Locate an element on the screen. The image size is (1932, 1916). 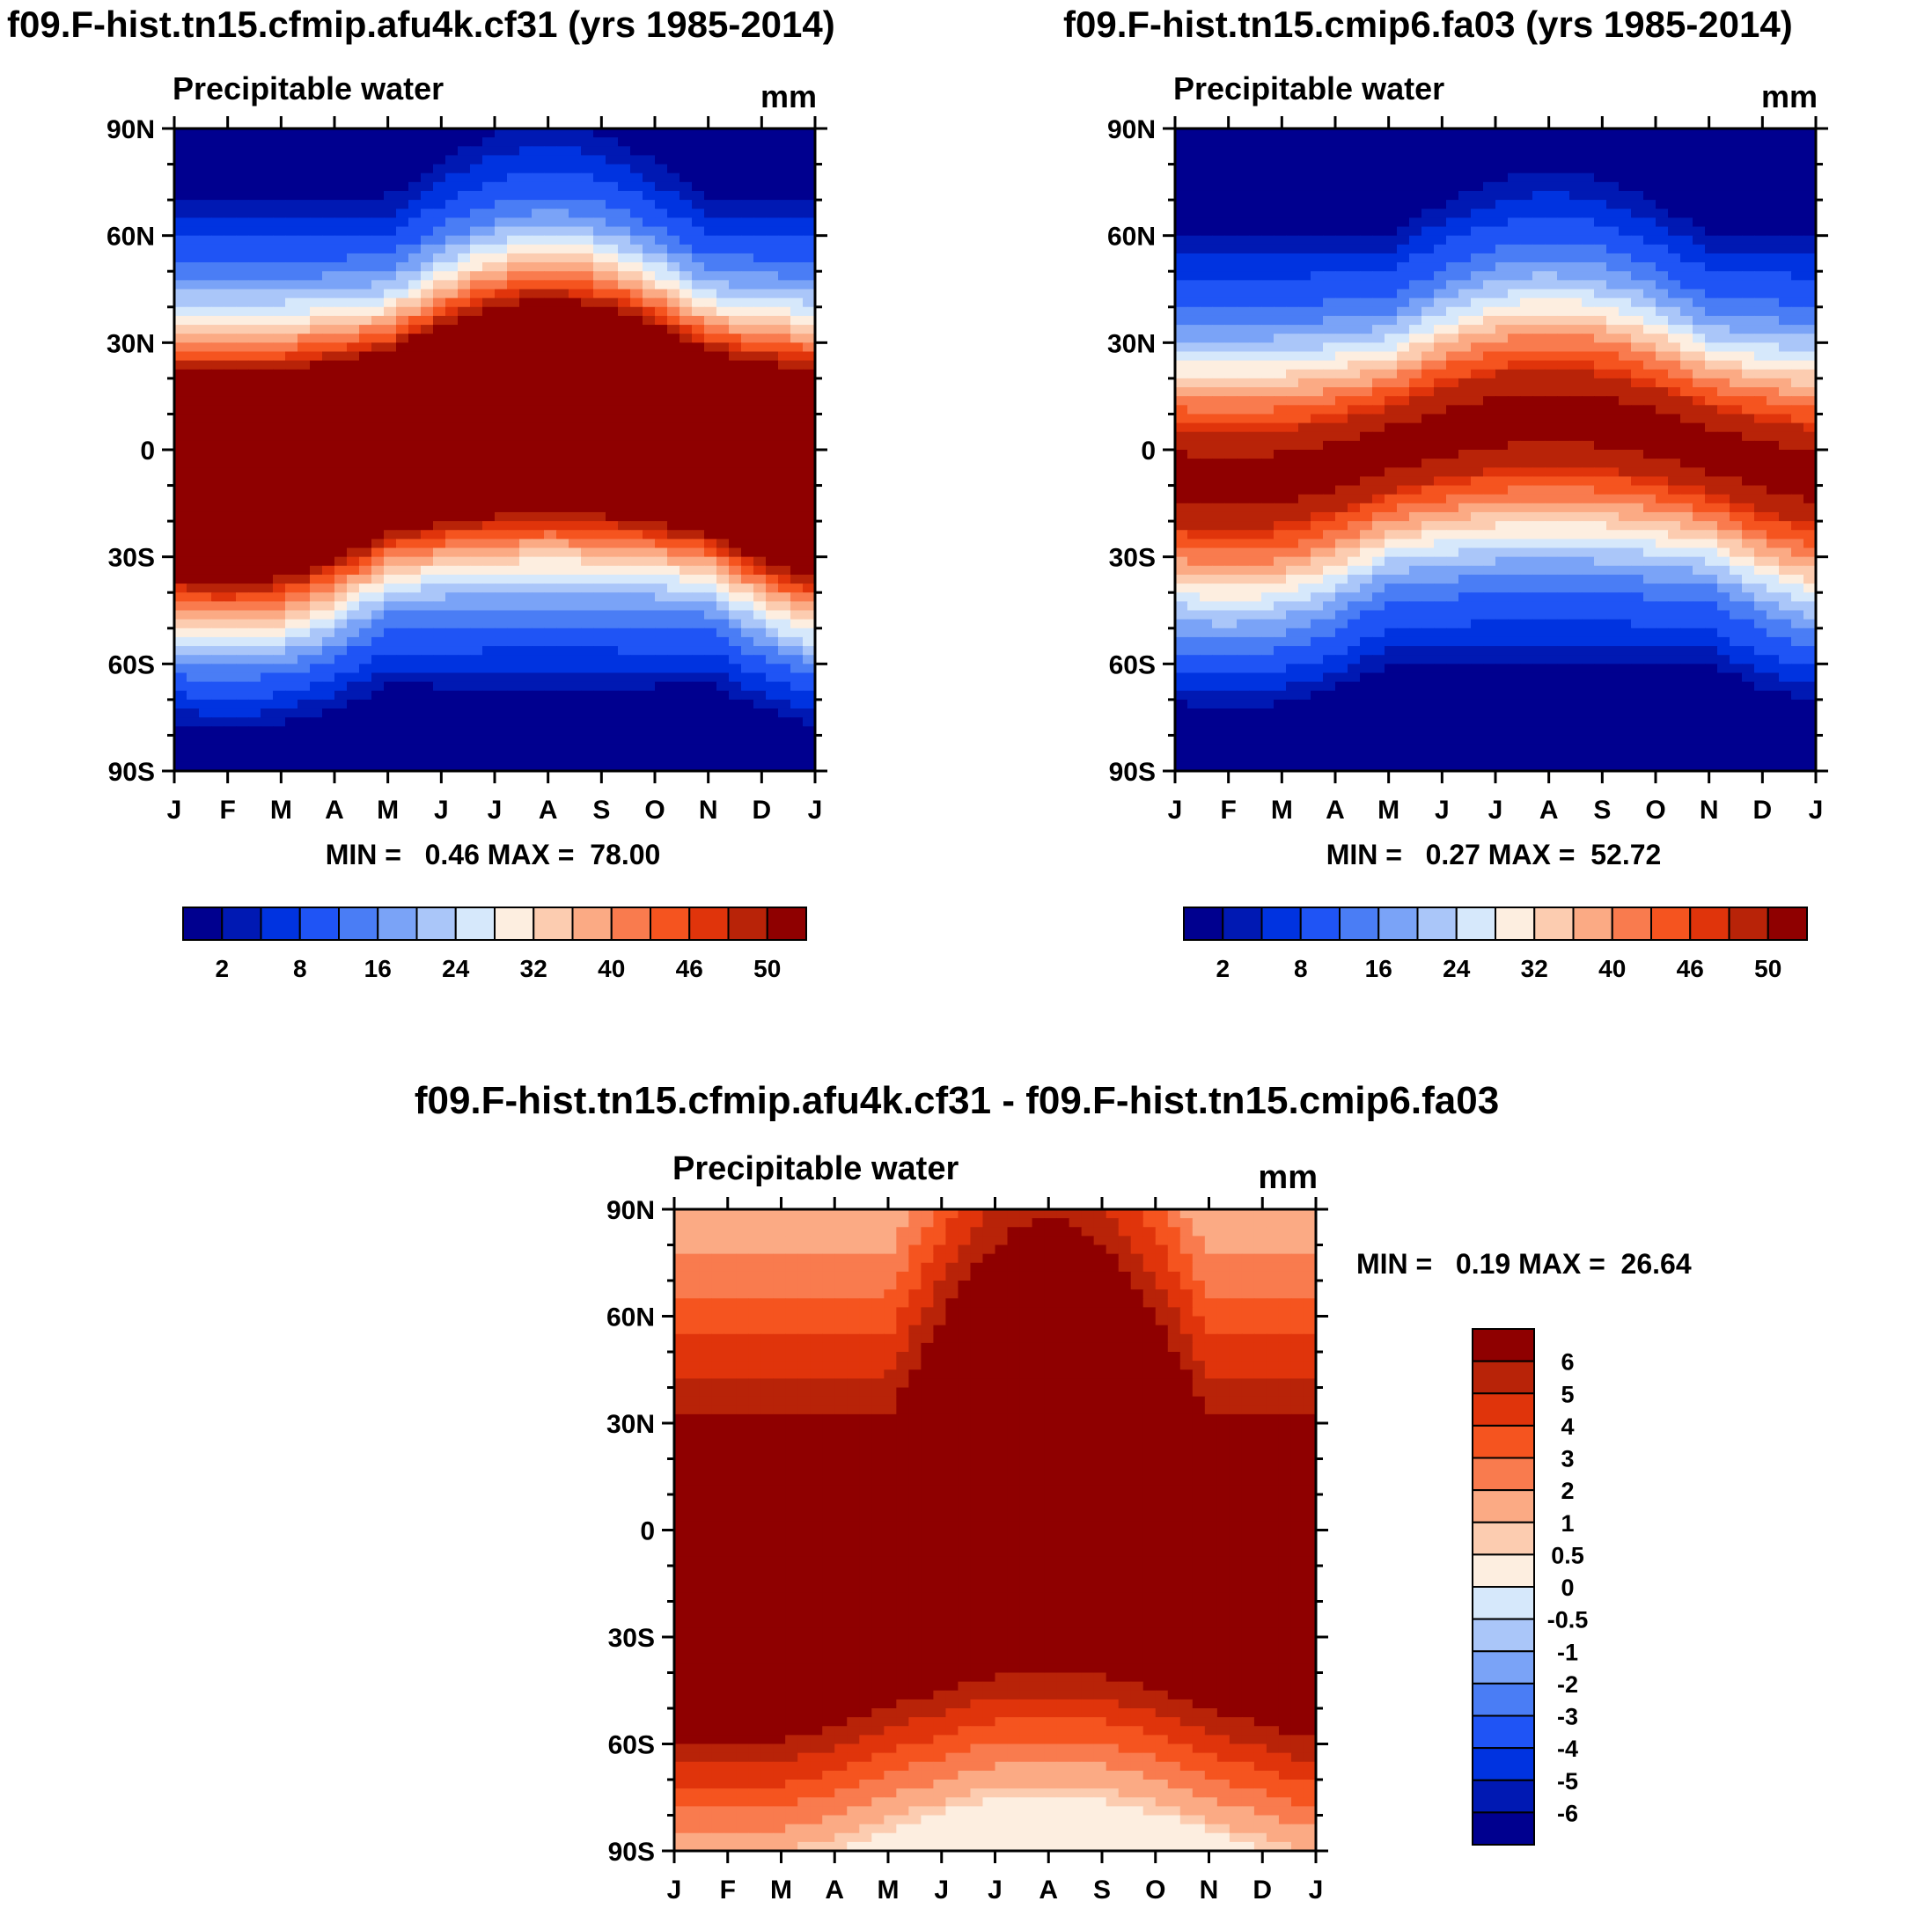
panel-b-subtitle: Precipitable water is located at coordinates (1308, 88).